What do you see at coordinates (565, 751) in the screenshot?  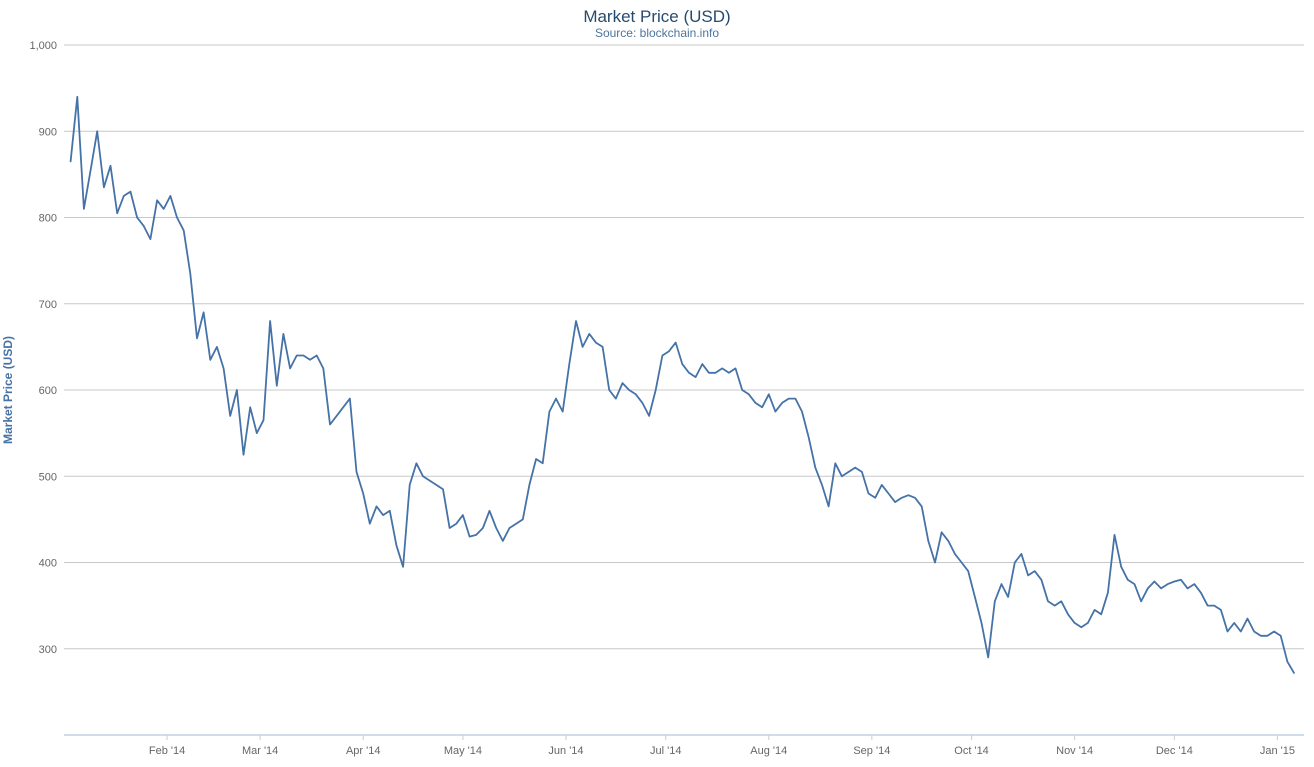 I see `x-tick-label: Jun '14` at bounding box center [565, 751].